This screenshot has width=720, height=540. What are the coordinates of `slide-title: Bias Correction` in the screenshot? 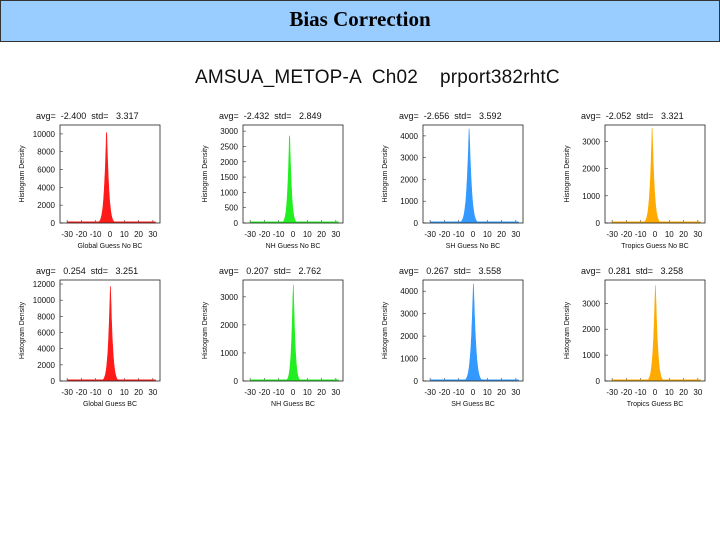 It's located at (360, 19).